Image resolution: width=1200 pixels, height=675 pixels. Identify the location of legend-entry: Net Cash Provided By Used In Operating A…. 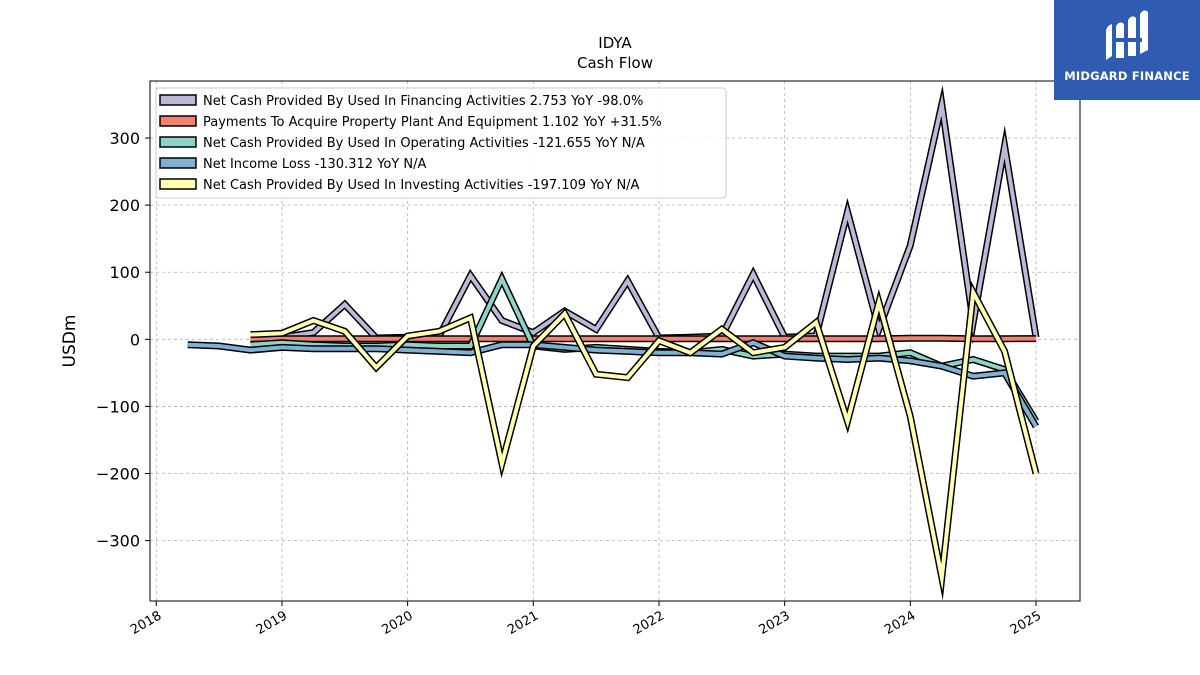
(424, 143).